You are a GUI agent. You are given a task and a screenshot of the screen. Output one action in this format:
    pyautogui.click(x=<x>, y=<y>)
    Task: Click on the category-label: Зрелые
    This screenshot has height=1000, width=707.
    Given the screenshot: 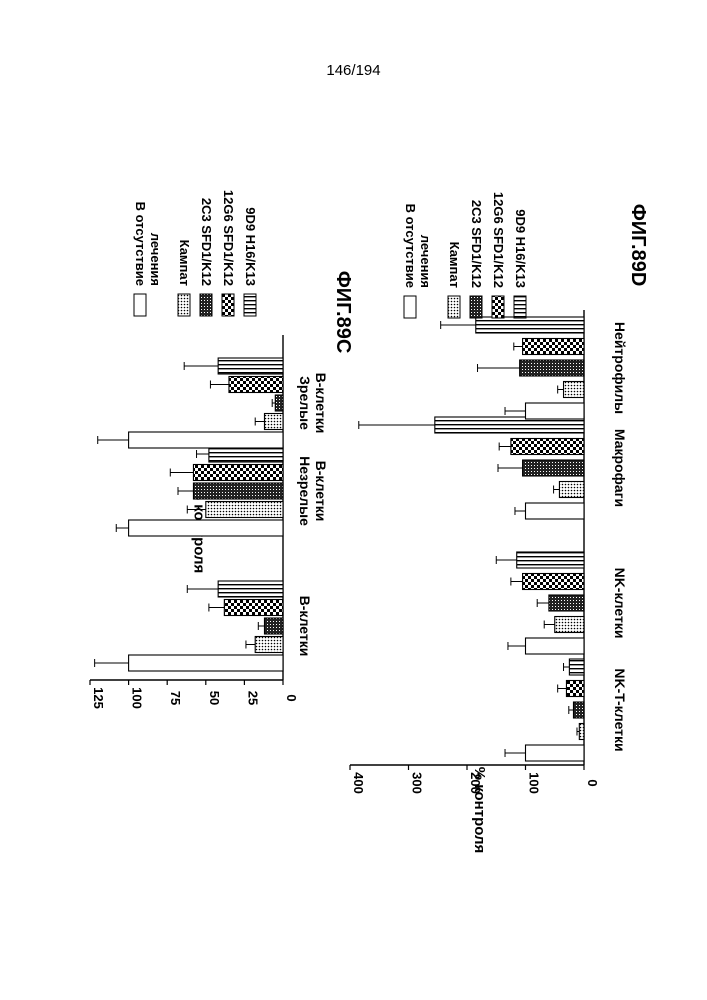 What is the action you would take?
    pyautogui.click(x=305, y=403)
    